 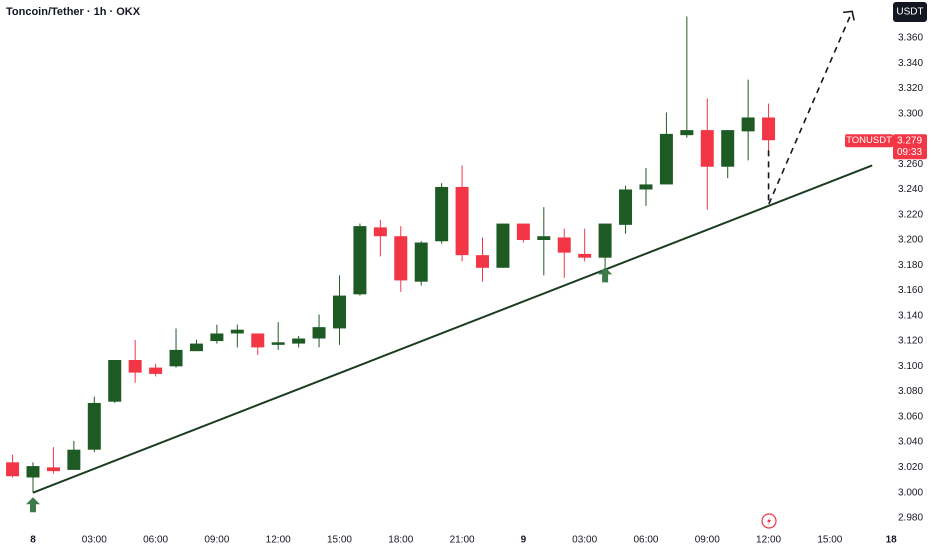 What do you see at coordinates (910, 290) in the screenshot?
I see `y-tick-label: 3.160` at bounding box center [910, 290].